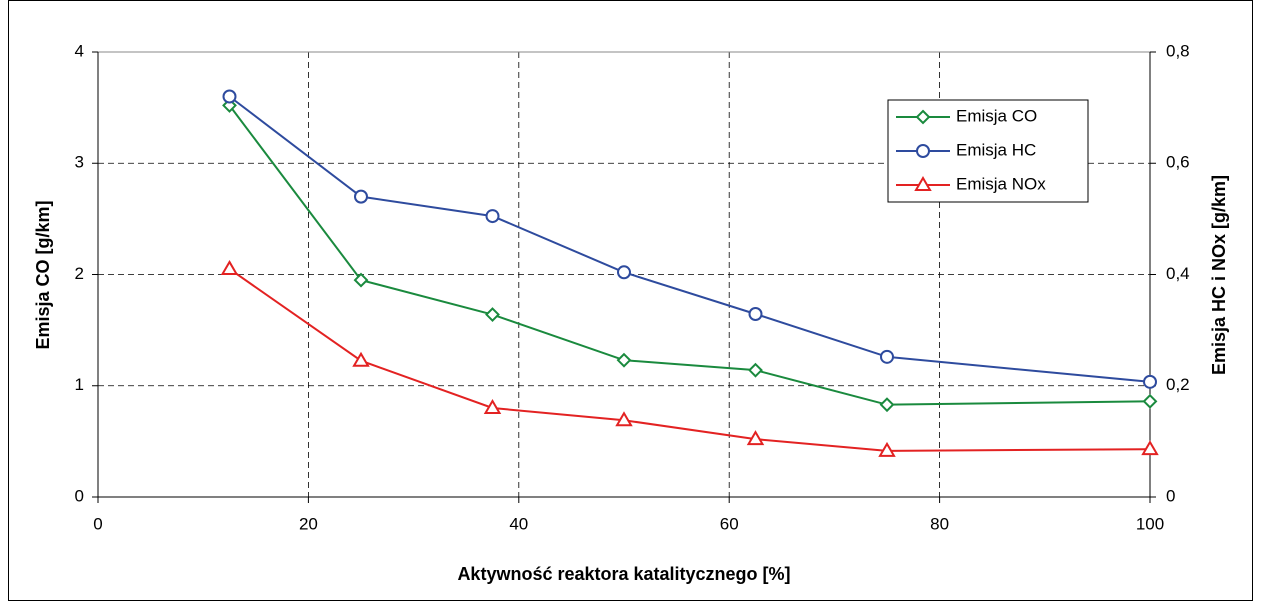  Describe the element at coordinates (79, 50) in the screenshot. I see `y-tick-label: 4` at that location.